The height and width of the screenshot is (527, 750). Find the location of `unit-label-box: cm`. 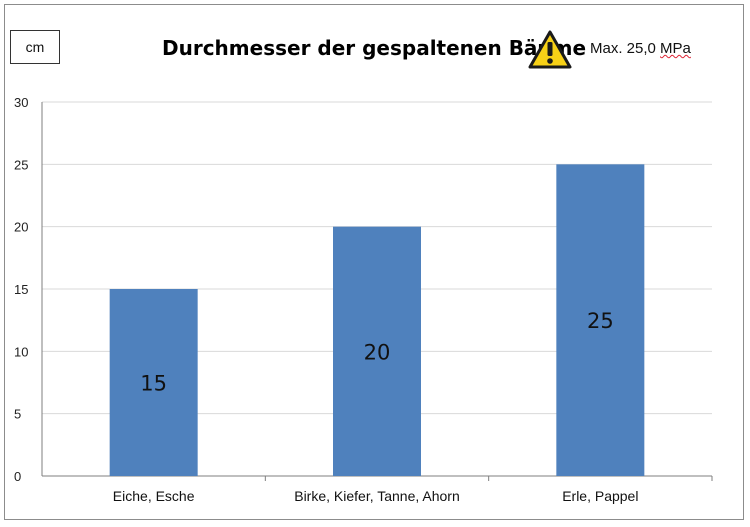

unit-label-box: cm is located at coordinates (35, 47).